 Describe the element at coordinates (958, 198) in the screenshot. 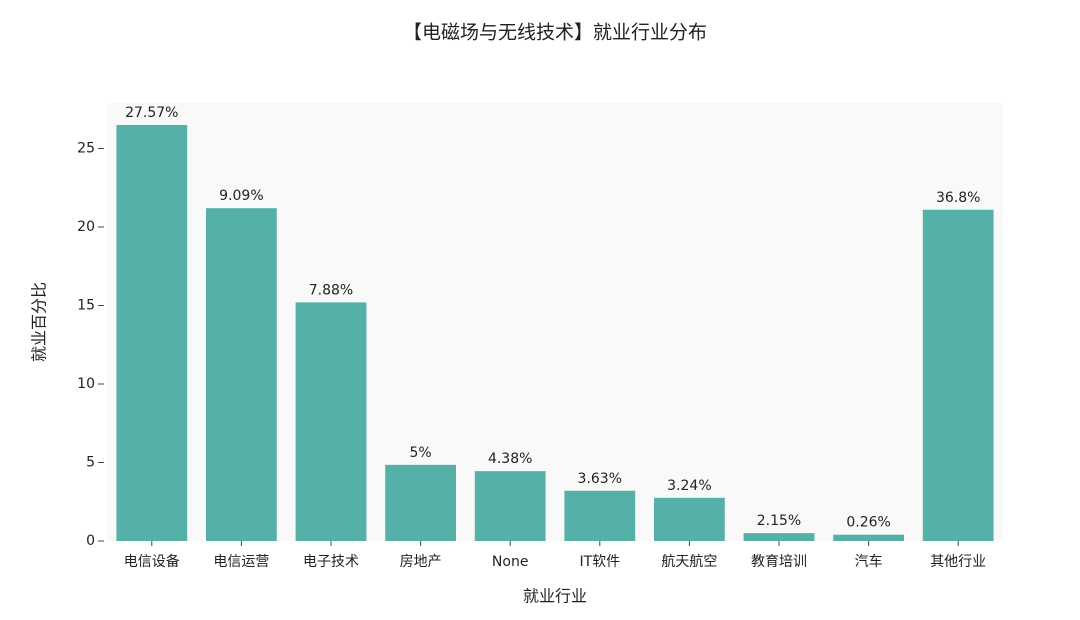

I see `bar-annotation: 36.8%` at that location.